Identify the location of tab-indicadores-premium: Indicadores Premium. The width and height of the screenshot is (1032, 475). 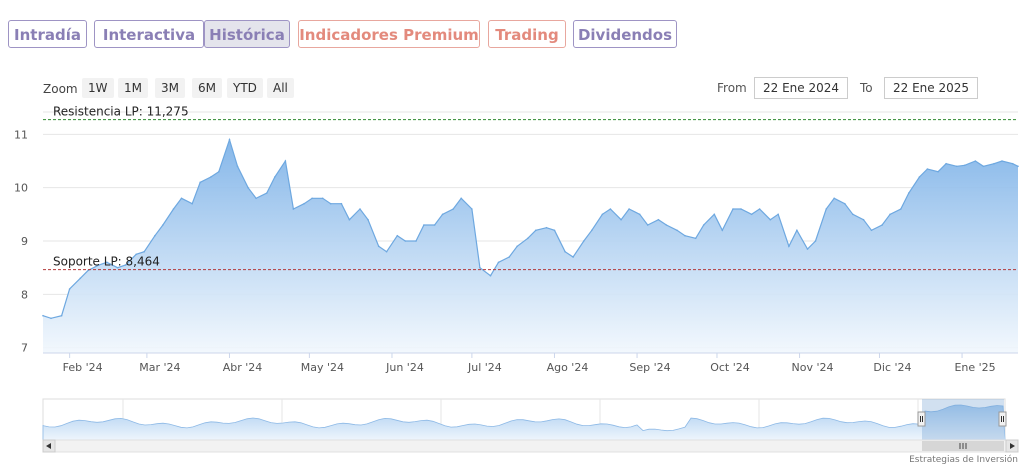
(389, 34).